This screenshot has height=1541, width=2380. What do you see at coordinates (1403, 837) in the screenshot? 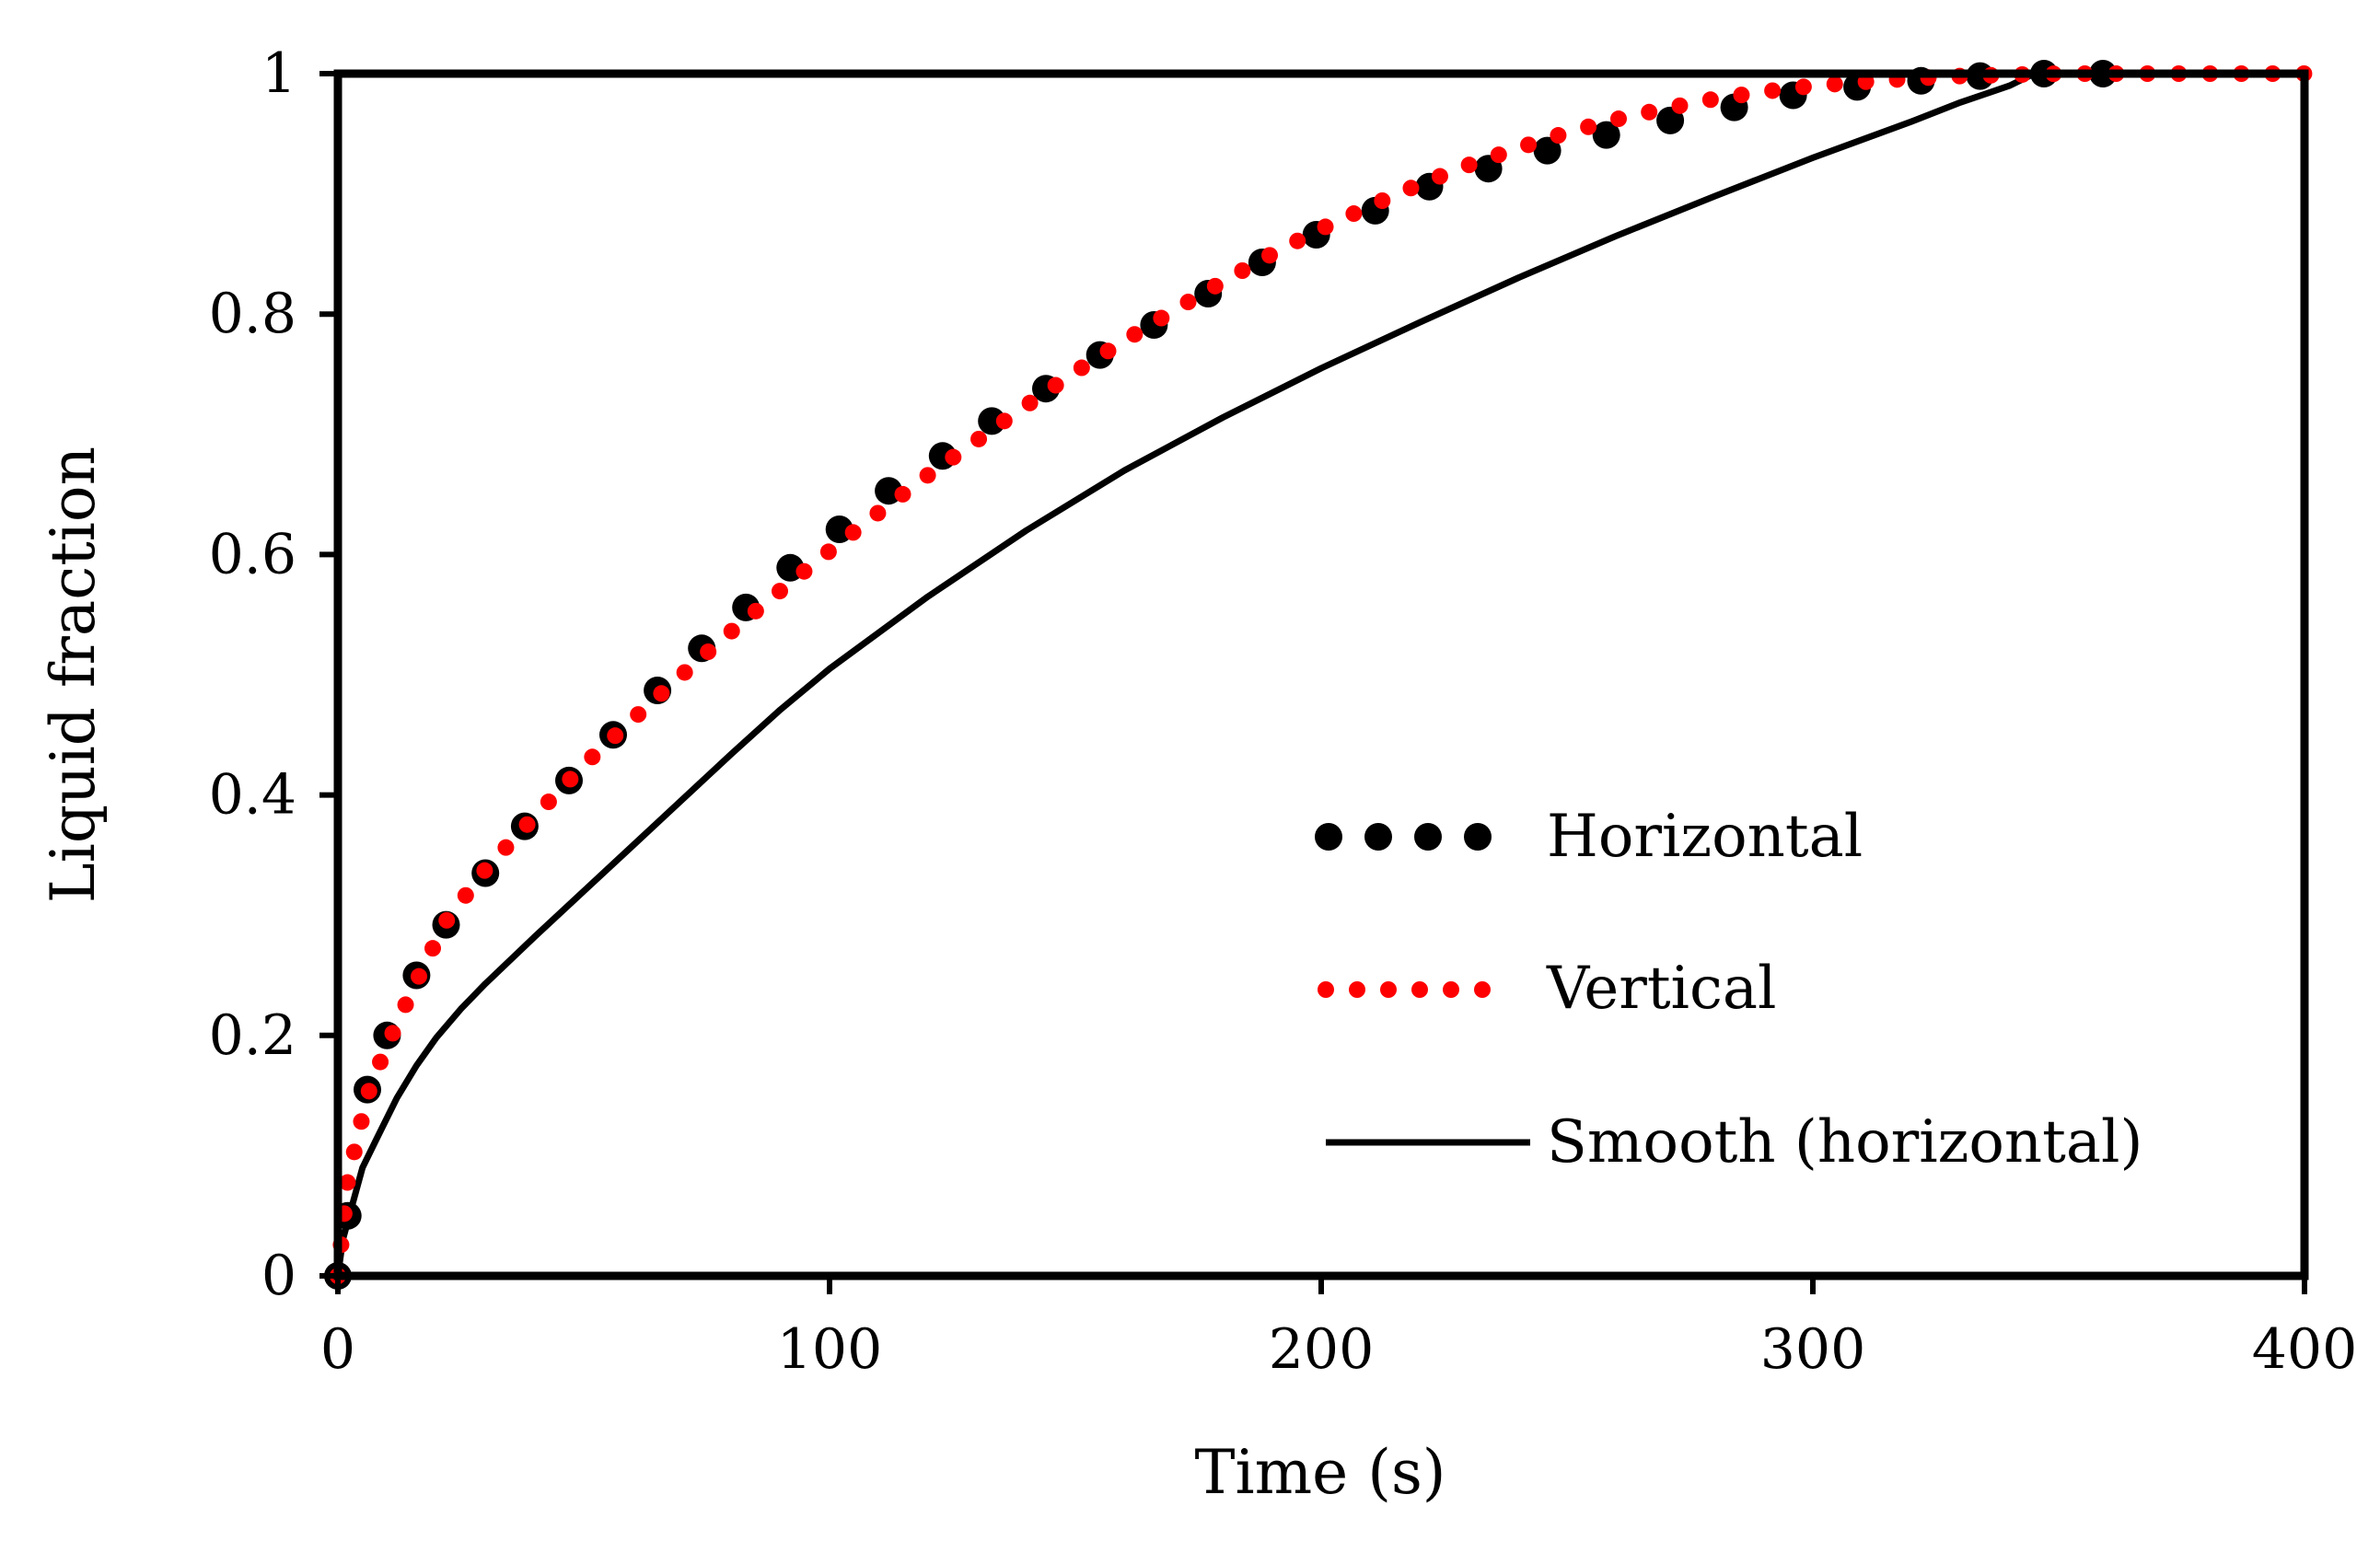
I see `legend-symbol-horizontal` at bounding box center [1403, 837].